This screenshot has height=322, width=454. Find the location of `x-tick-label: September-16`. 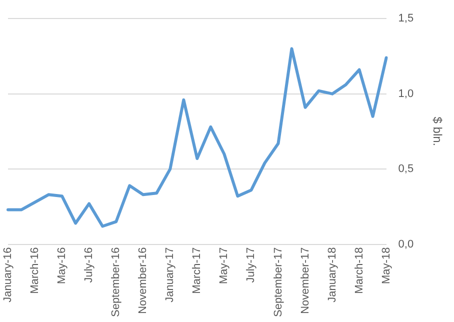

x-tick-label: September-16 is located at coordinates (116, 282).